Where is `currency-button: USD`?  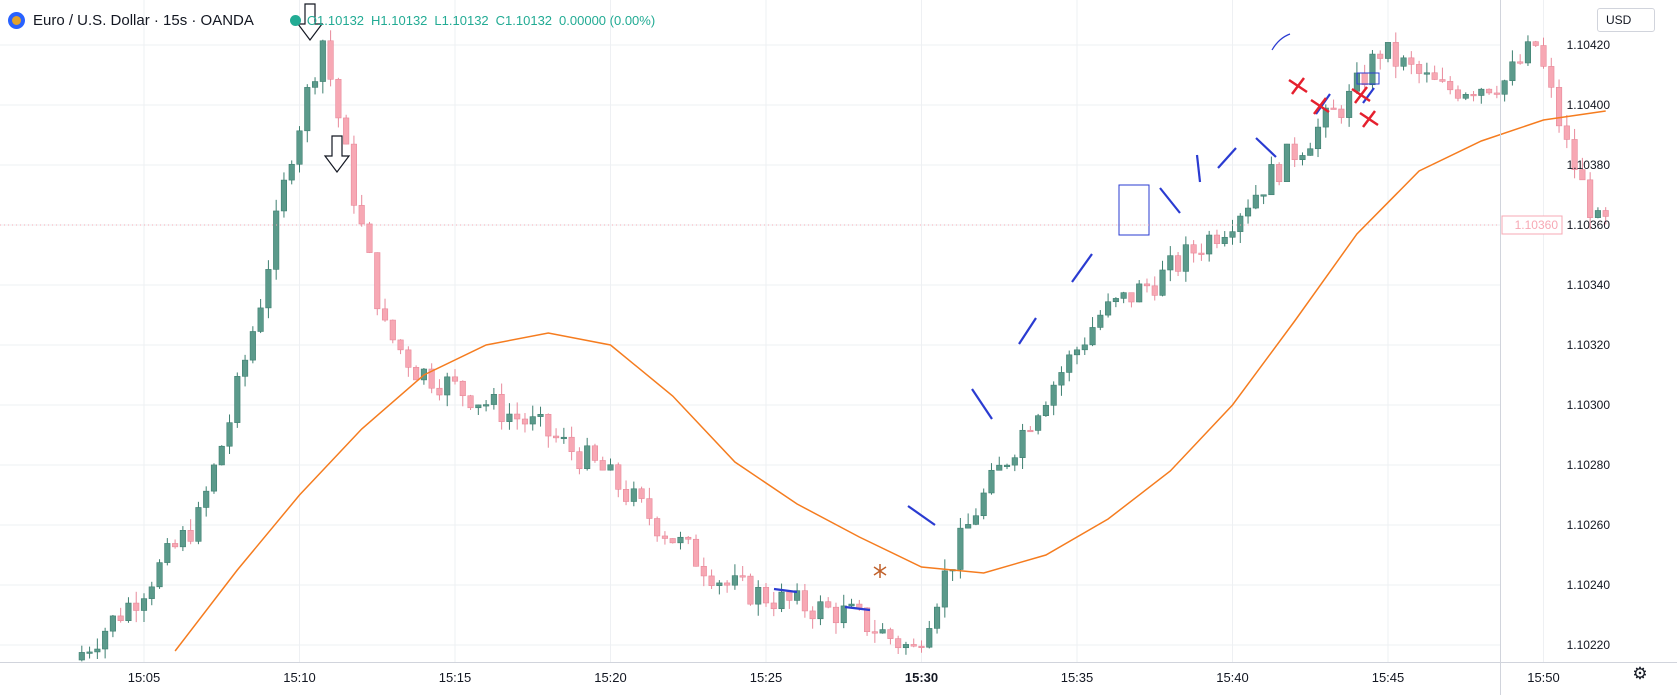
currency-button: USD is located at coordinates (1626, 20).